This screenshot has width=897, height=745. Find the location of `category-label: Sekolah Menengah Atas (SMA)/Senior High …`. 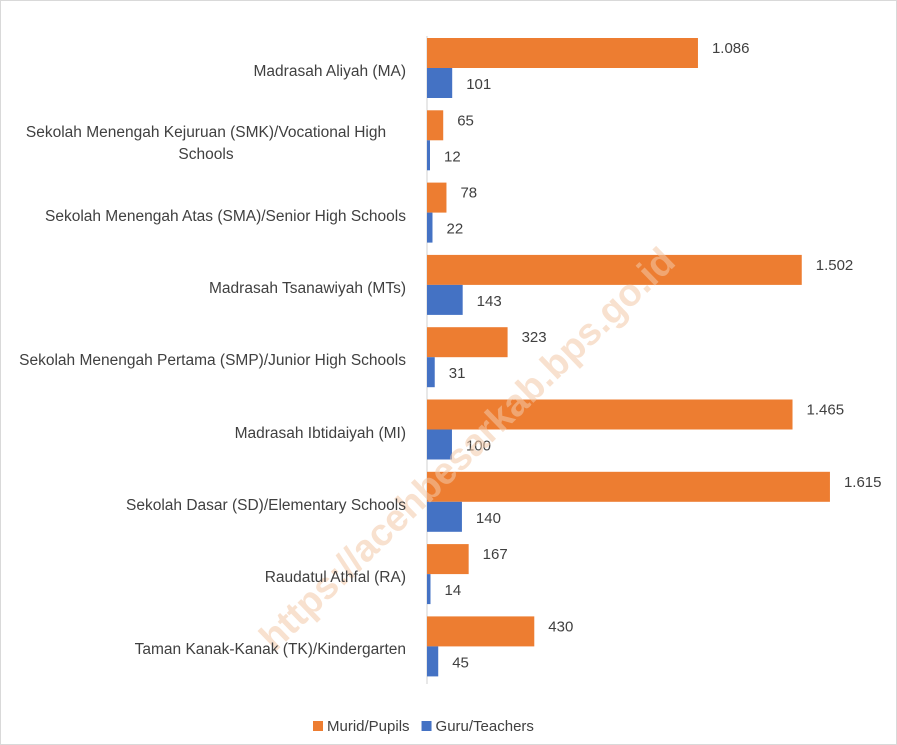

category-label: Sekolah Menengah Atas (SMA)/Senior High … is located at coordinates (206, 217).